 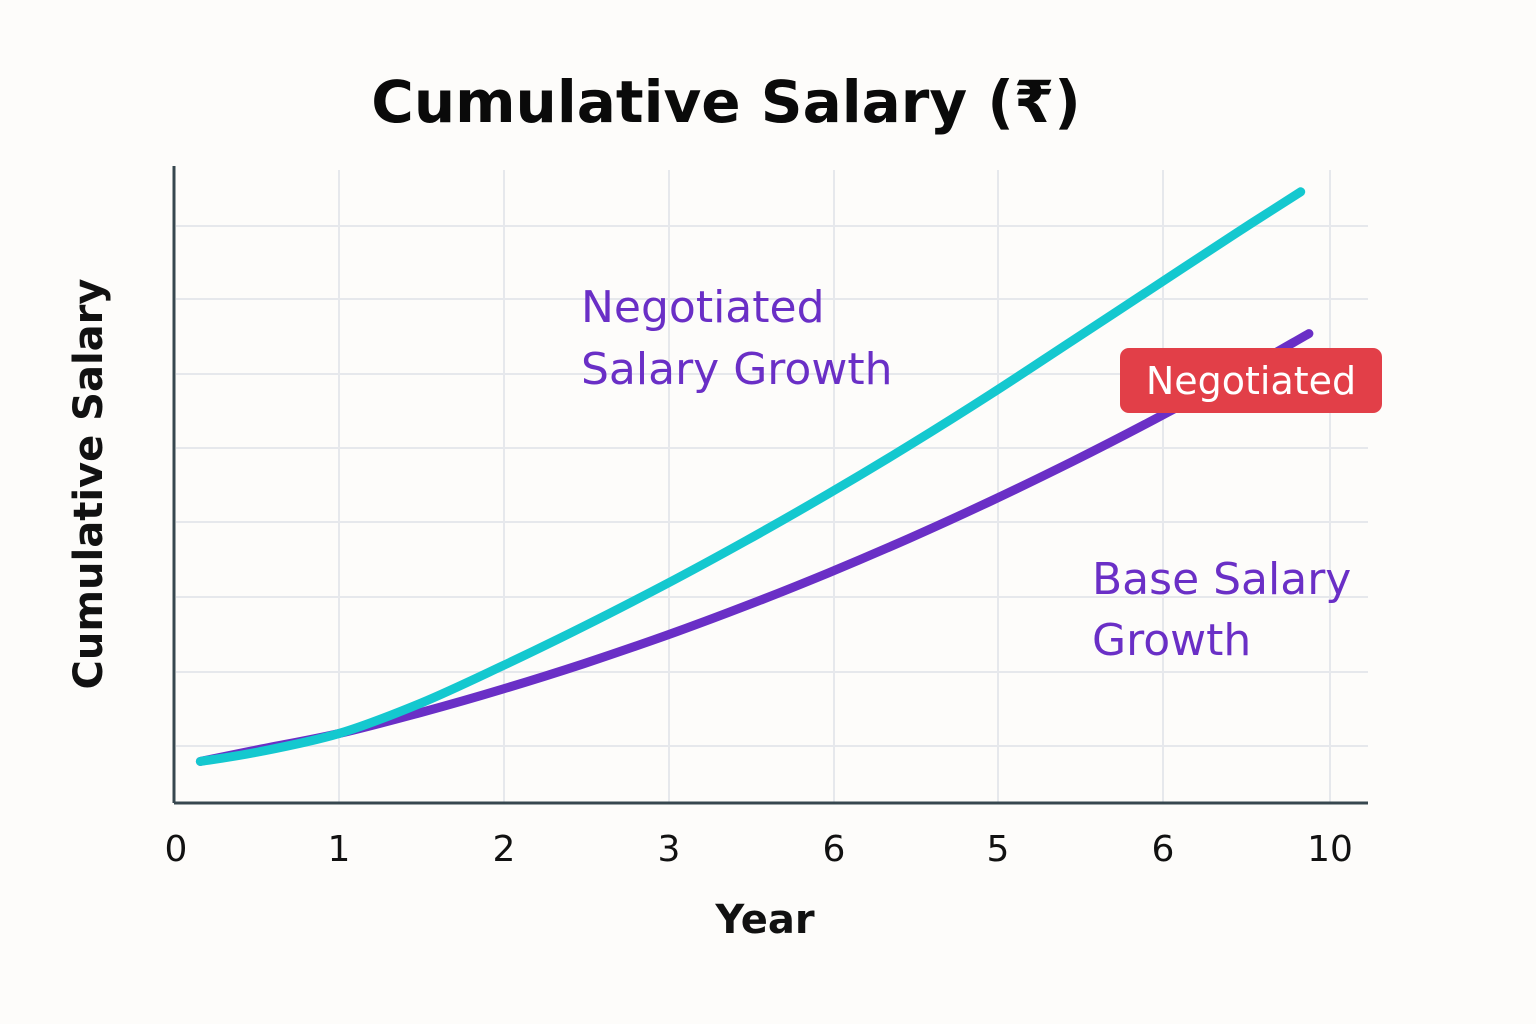 I want to click on x-tick-label: 2, so click(x=504, y=849).